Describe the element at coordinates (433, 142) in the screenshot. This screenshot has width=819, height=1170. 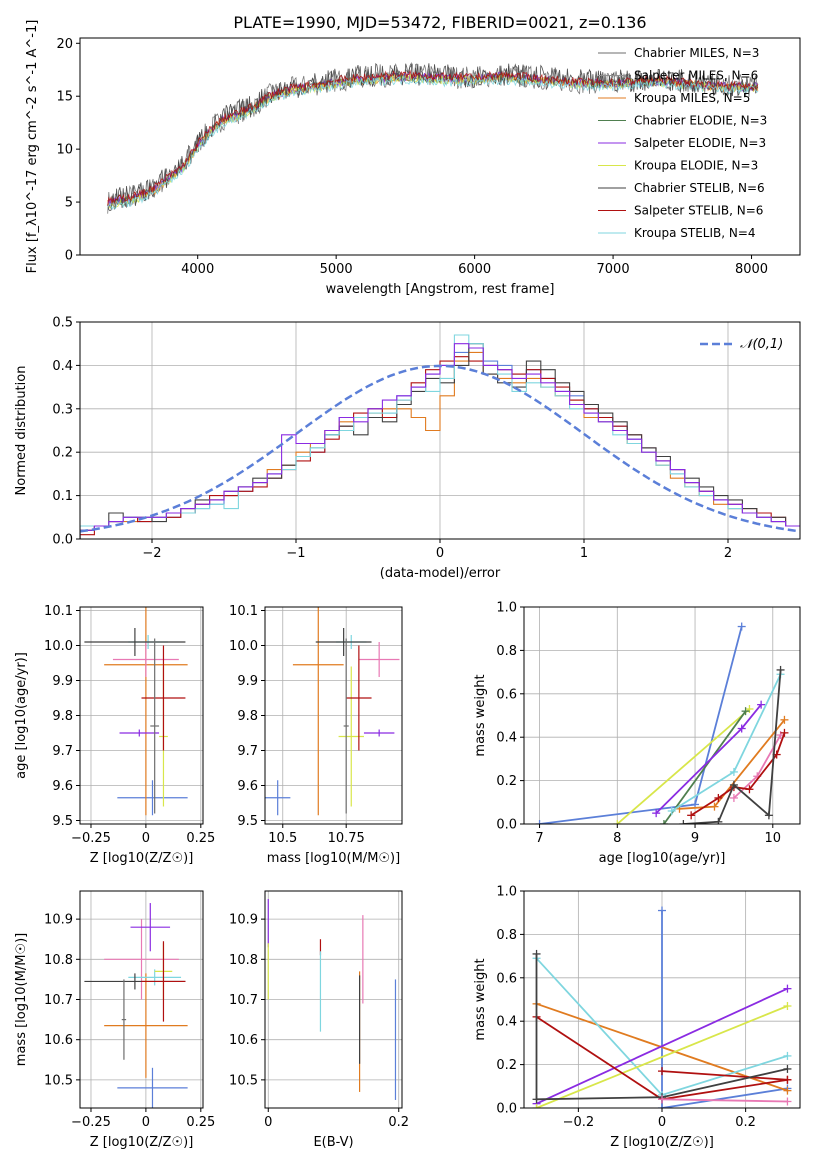
I see `spectrum-line` at that location.